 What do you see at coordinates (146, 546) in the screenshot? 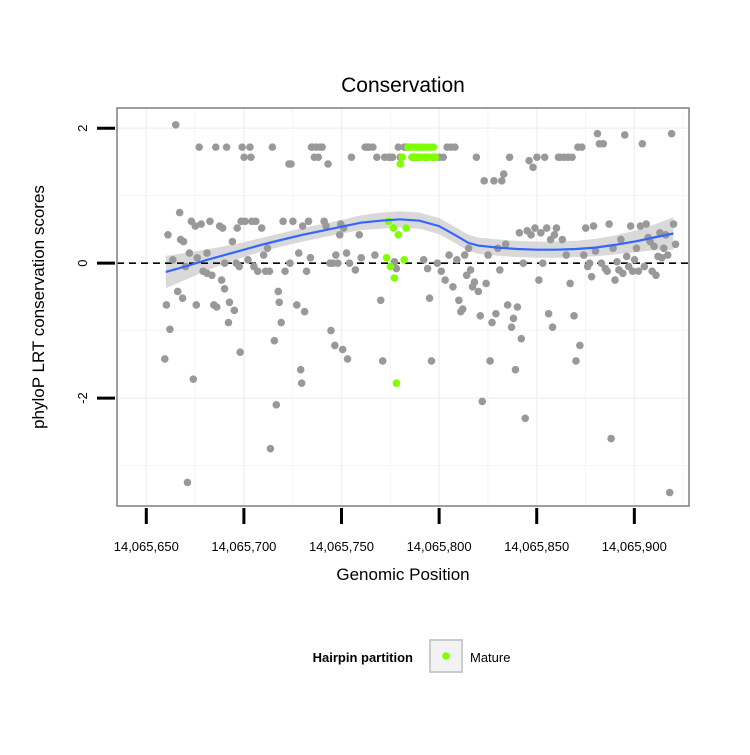
I see `x-tick-label: 14,065,650` at bounding box center [146, 546].